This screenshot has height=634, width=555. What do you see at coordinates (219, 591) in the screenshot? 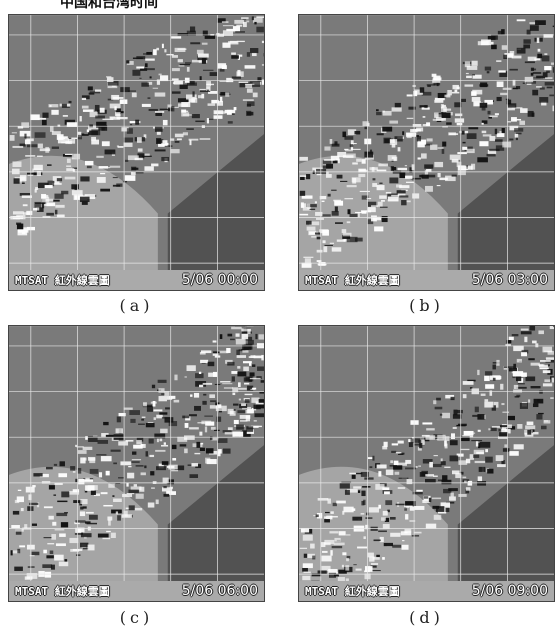
I see `image-timestamp: 5/06 06:00` at bounding box center [219, 591].